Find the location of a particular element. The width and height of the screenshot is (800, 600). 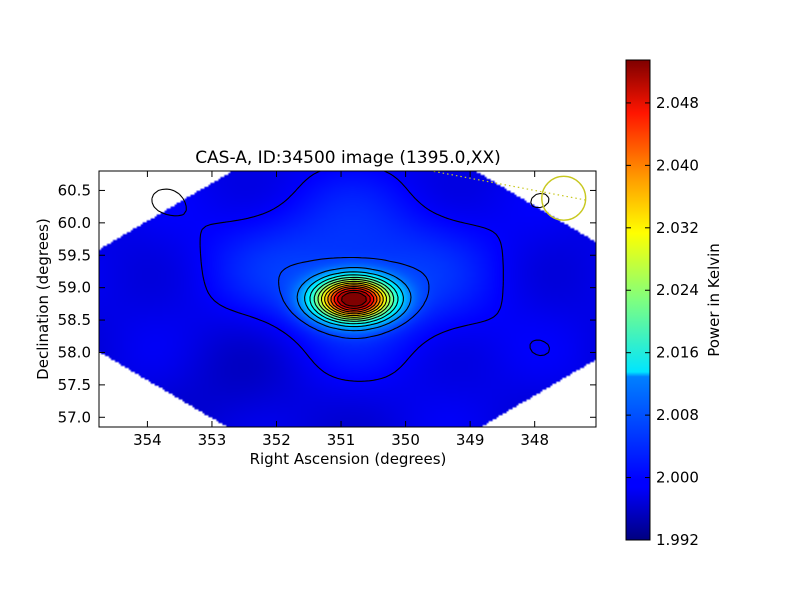

x-tick-label: 351 is located at coordinates (341, 440).